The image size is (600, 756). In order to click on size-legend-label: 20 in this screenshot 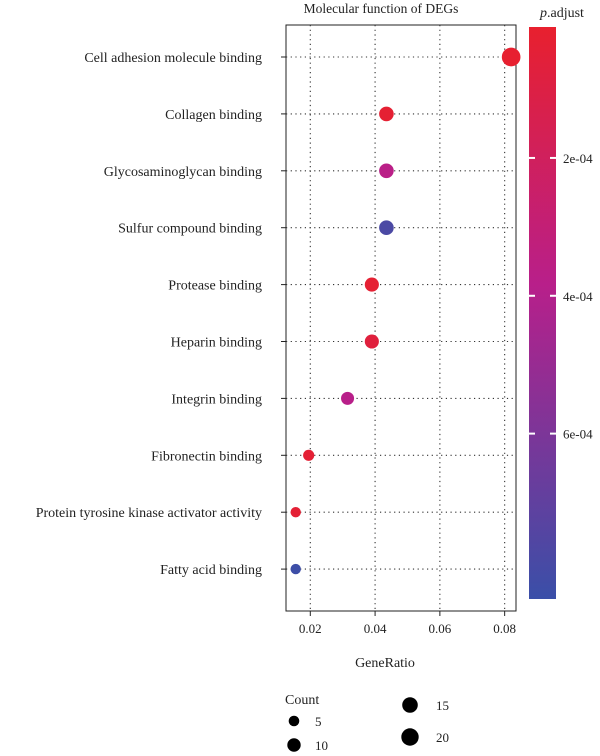, I will do `click(442, 737)`.